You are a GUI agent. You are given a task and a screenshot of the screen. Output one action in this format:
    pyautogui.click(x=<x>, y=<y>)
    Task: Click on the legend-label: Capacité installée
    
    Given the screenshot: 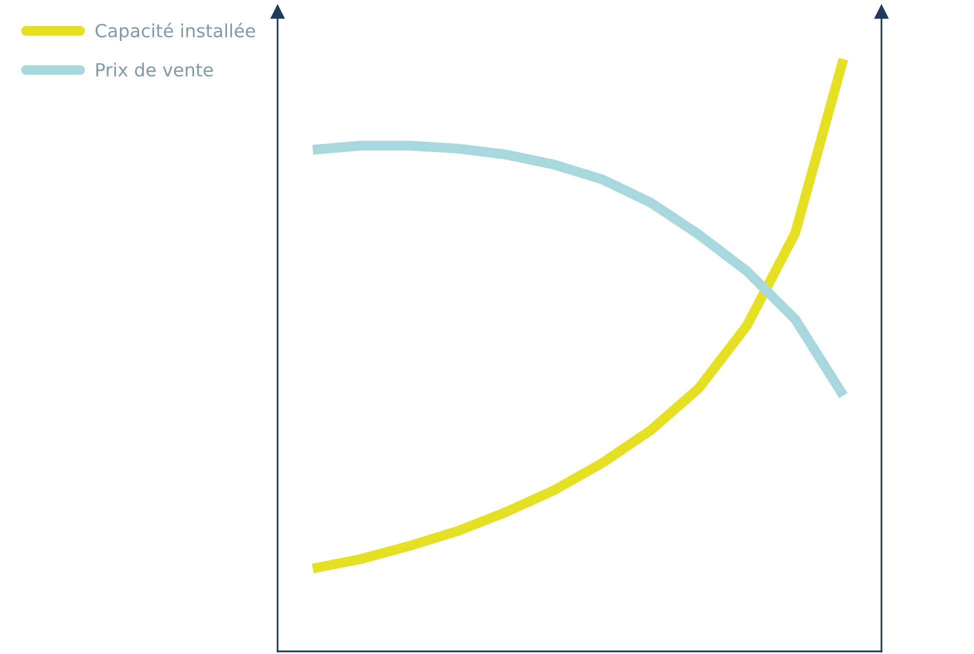 What is the action you would take?
    pyautogui.click(x=175, y=31)
    